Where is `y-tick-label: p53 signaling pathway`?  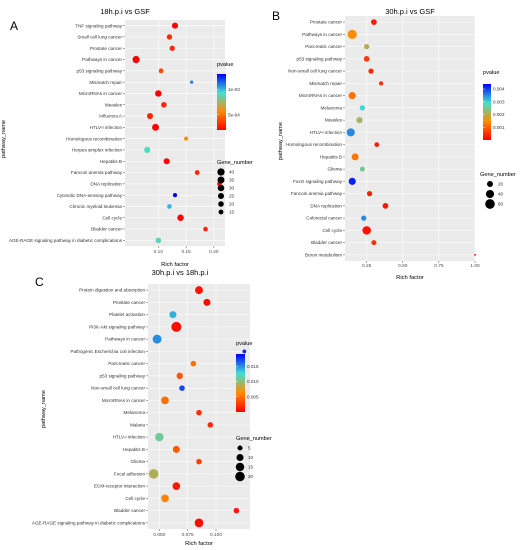
y-tick-label: p53 signaling pathway is located at coordinates (100, 70).